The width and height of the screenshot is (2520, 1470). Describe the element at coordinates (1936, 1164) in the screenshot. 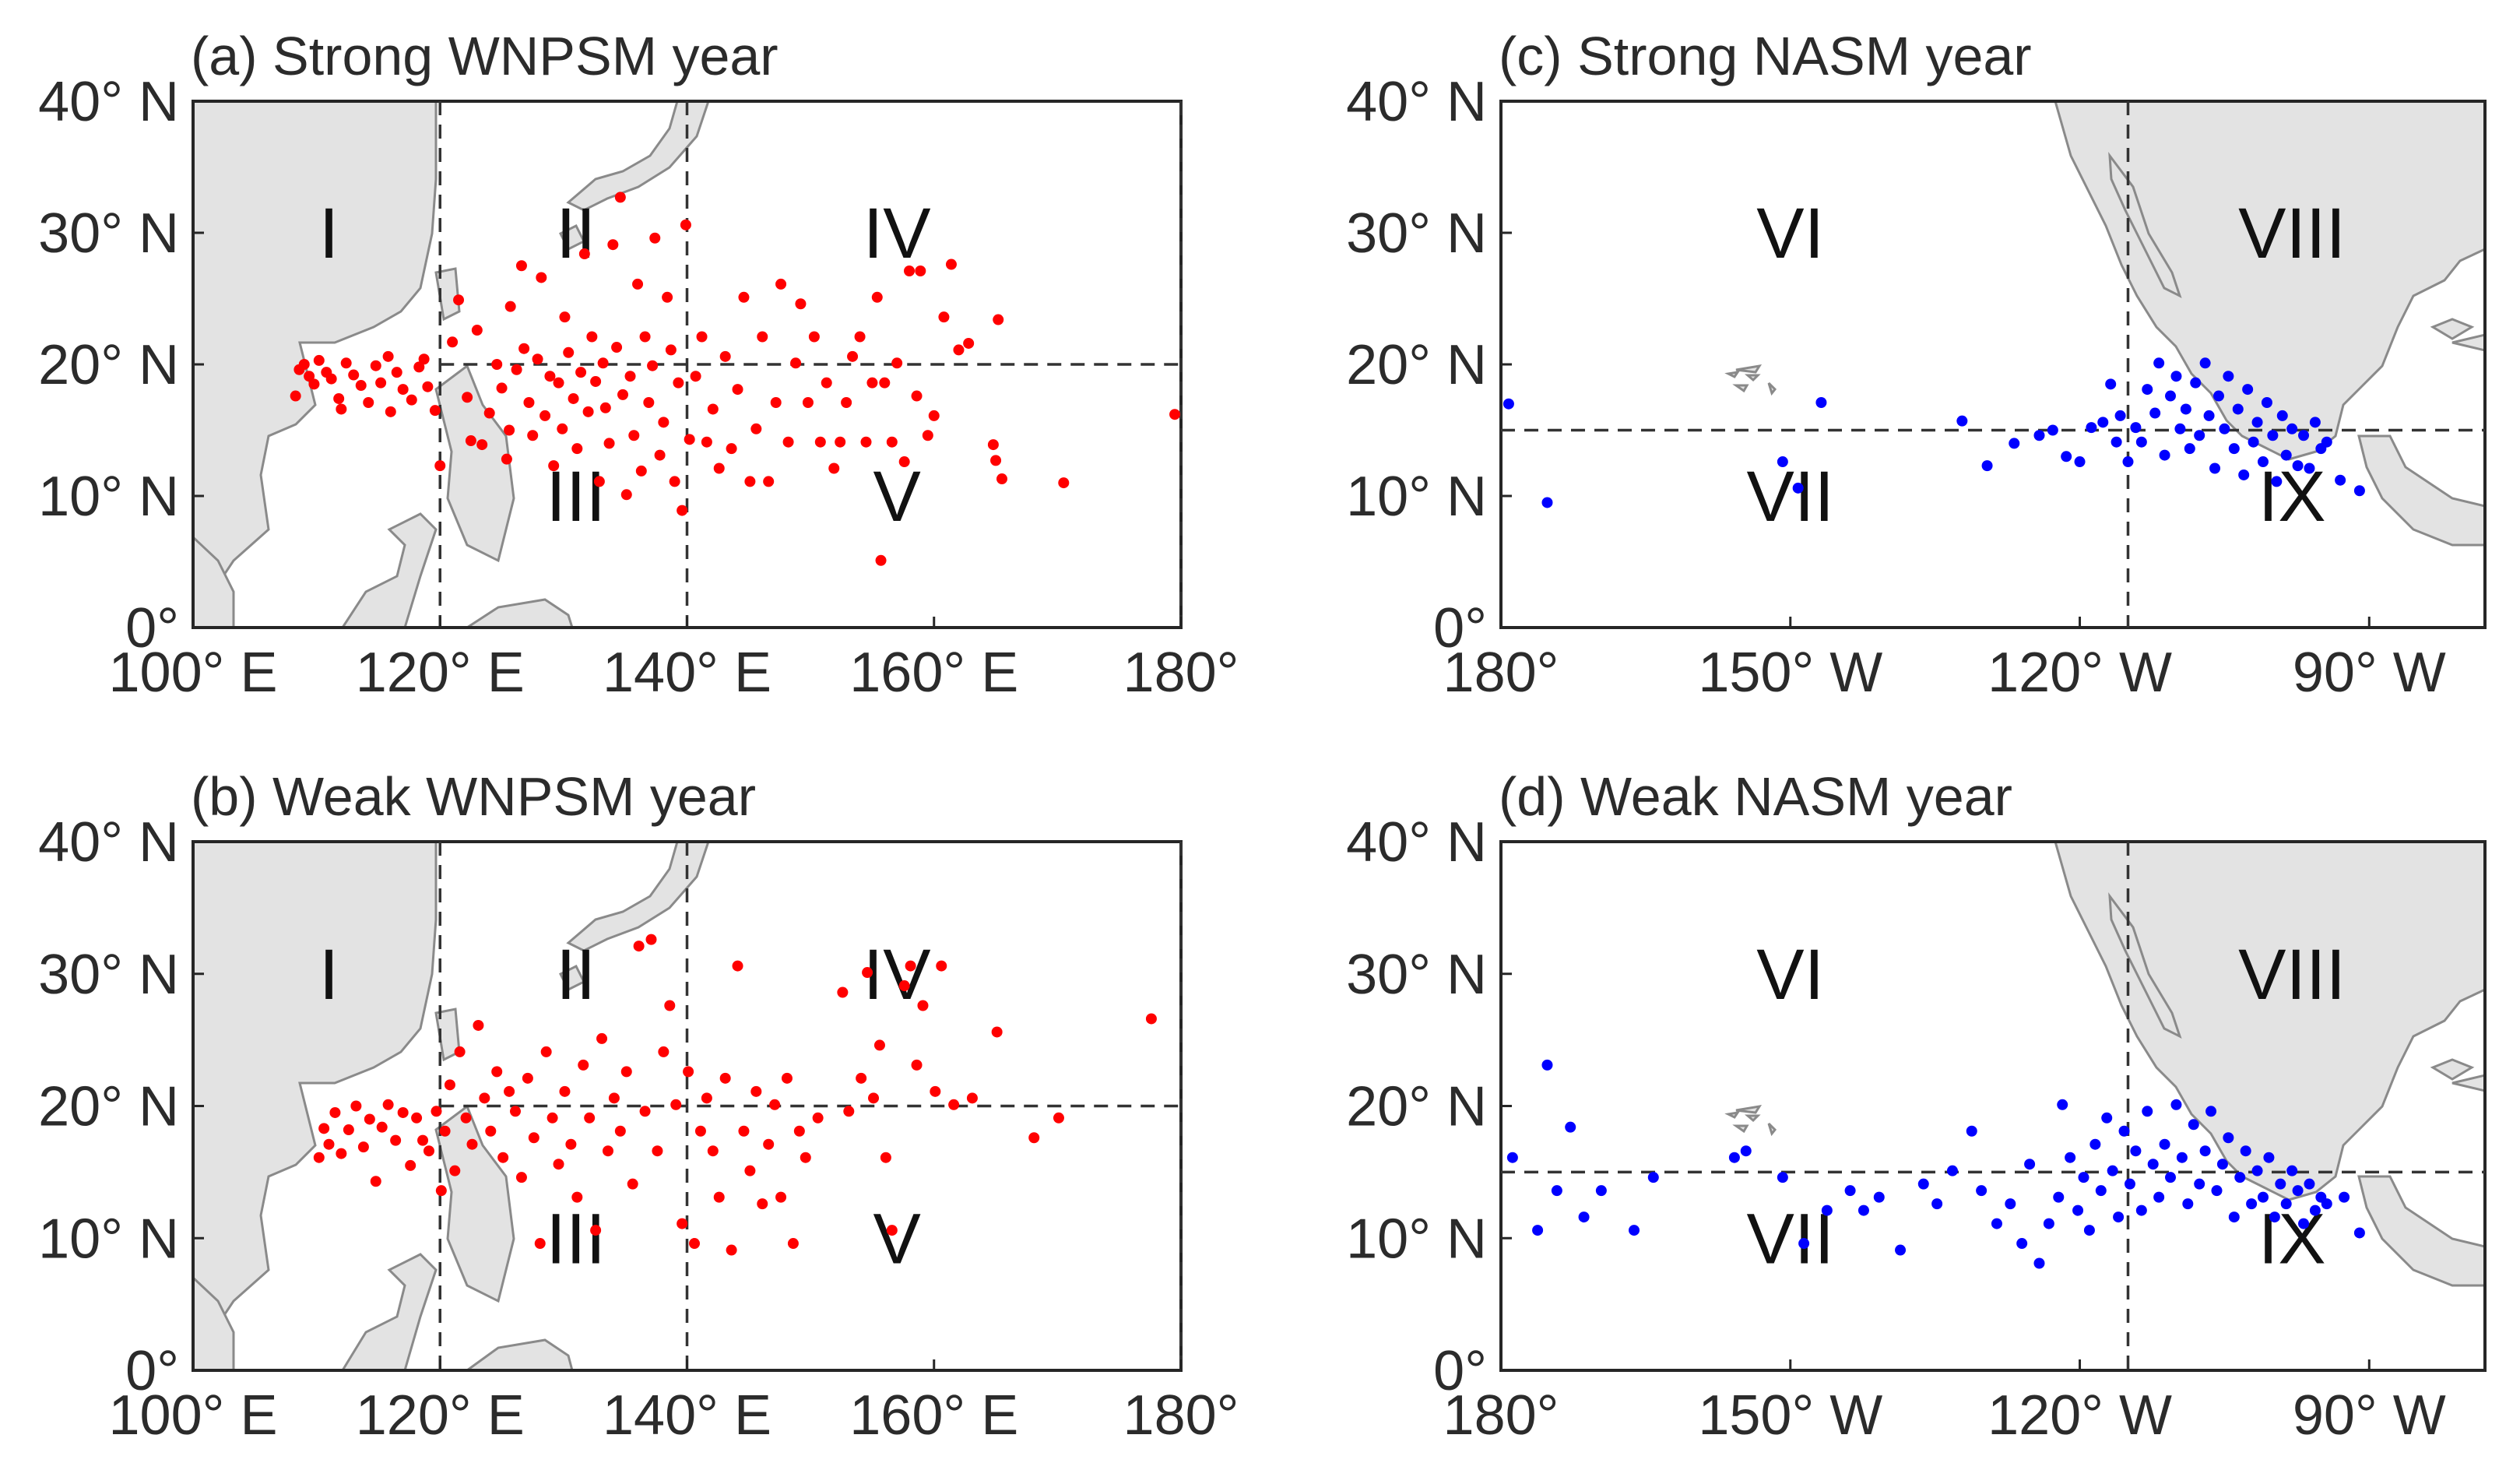

I see `panel-d-points` at that location.